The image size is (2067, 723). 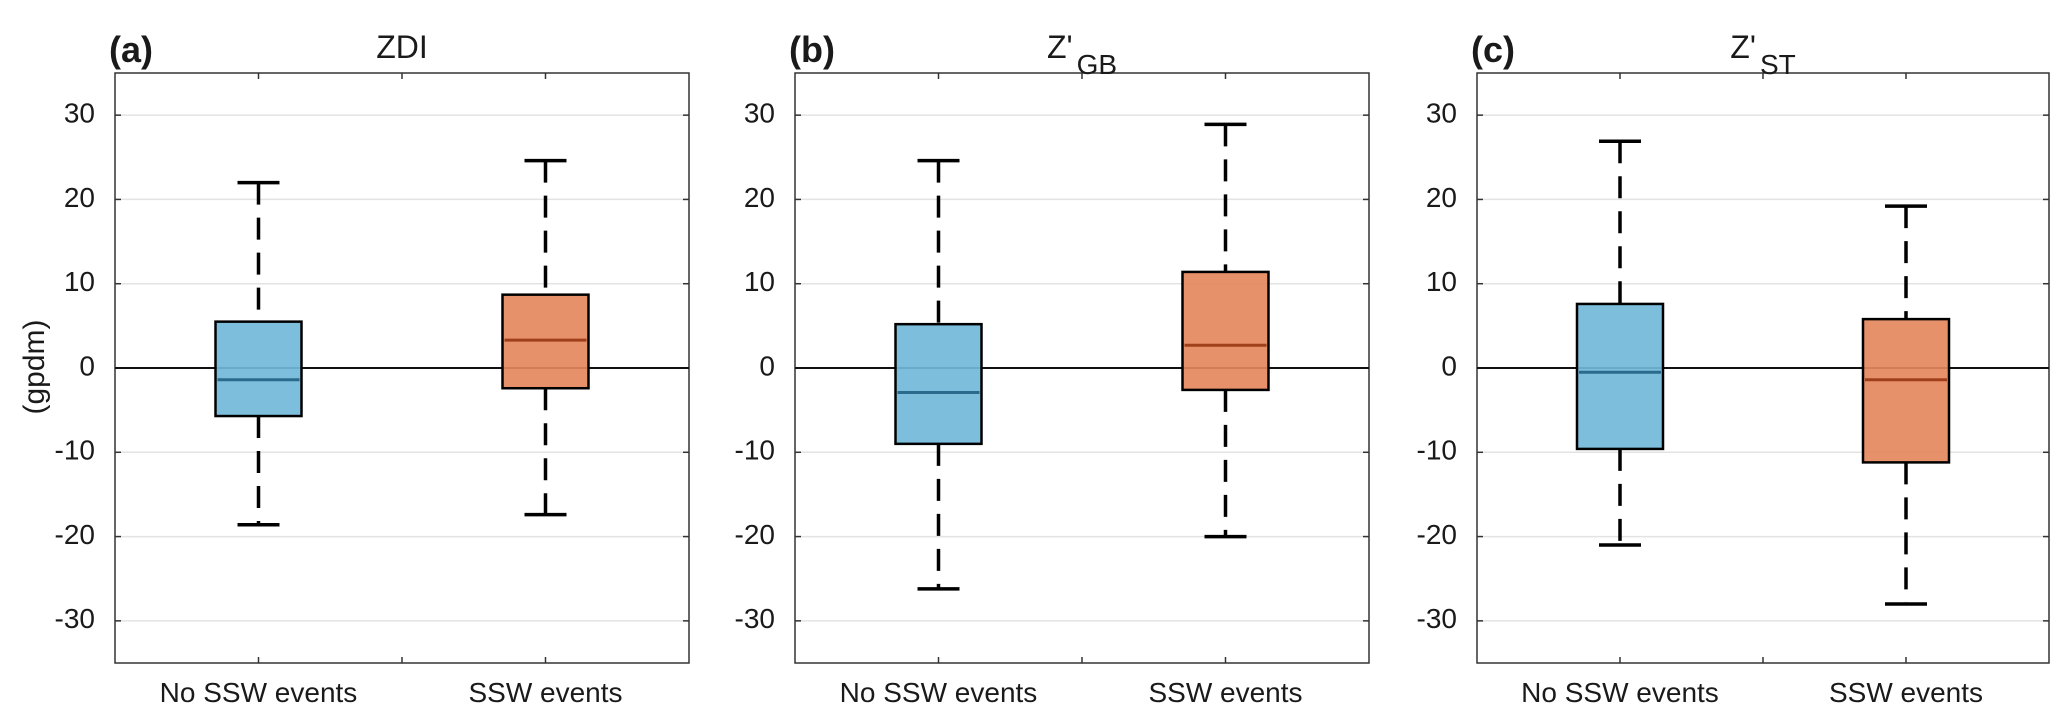 I want to click on panel-letter: (c), so click(x=1493, y=49).